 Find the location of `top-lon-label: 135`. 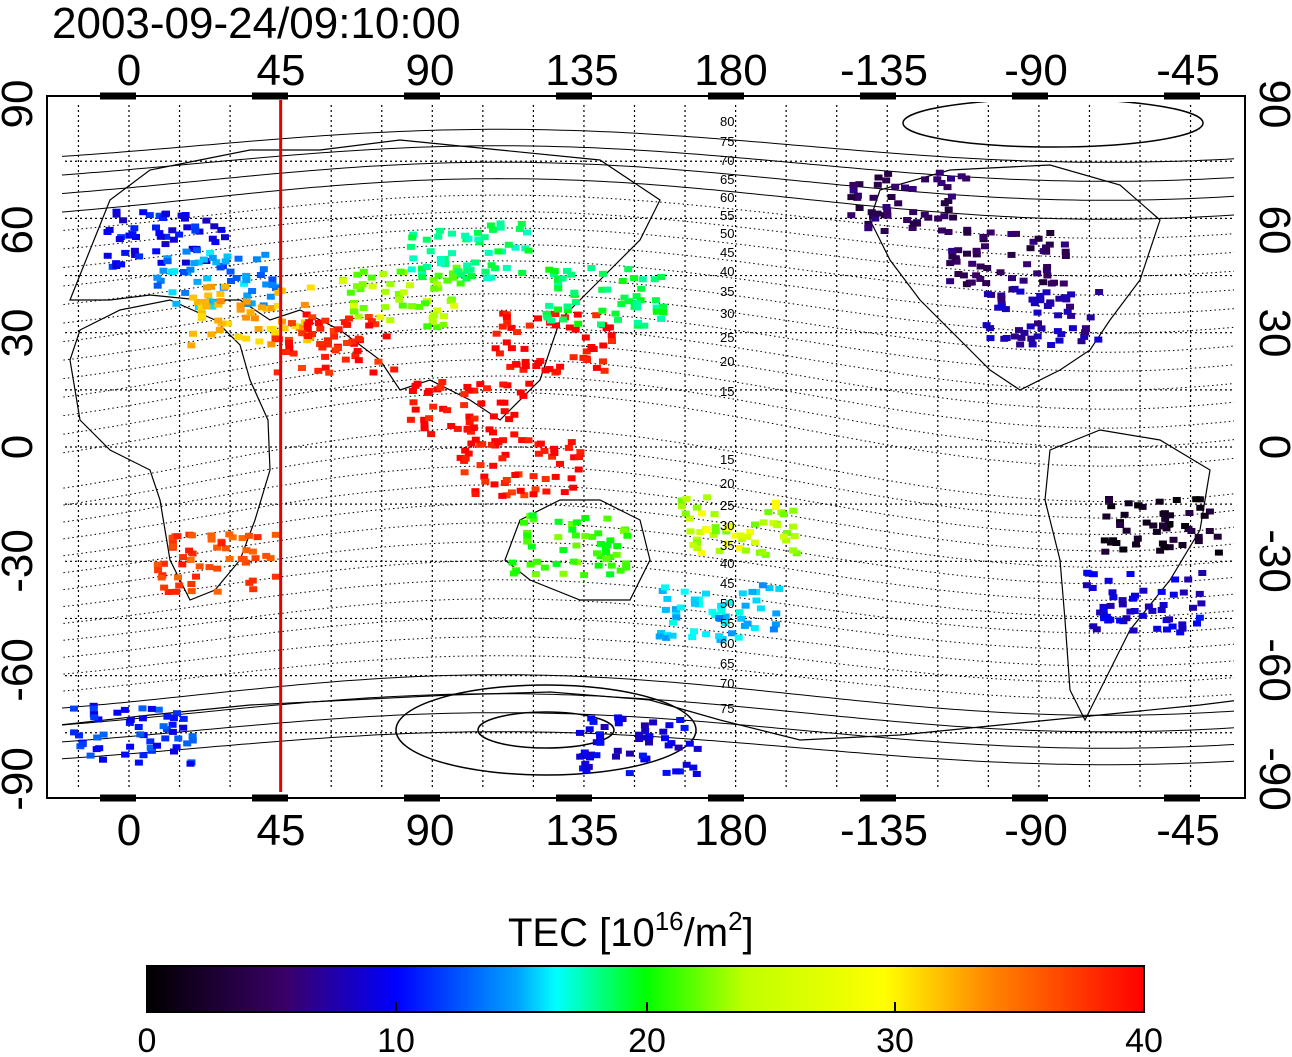

top-lon-label: 135 is located at coordinates (581, 70).